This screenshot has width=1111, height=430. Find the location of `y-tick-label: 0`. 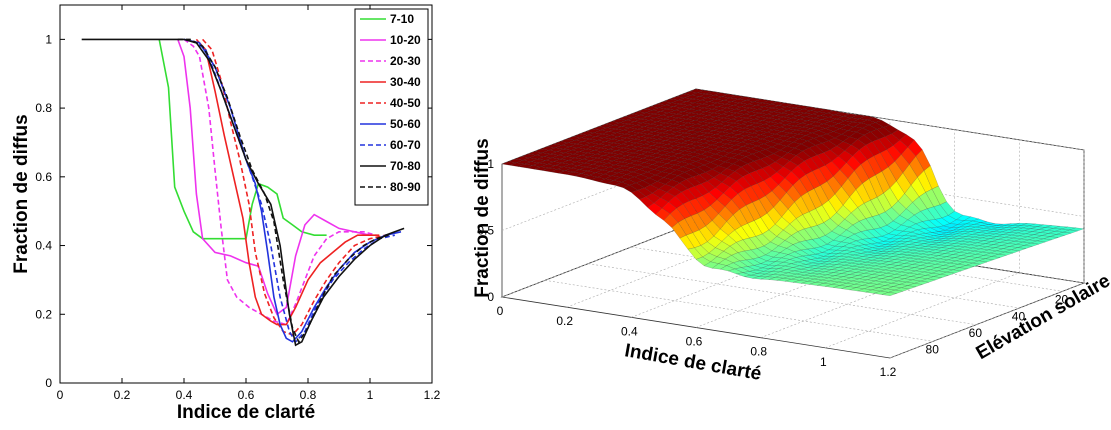

y-tick-label: 0 is located at coordinates (48, 383).